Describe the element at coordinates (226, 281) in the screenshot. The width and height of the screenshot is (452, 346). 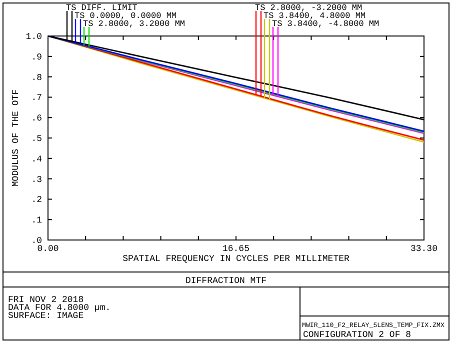
I see `text: DIFFRACTION MTF` at that location.